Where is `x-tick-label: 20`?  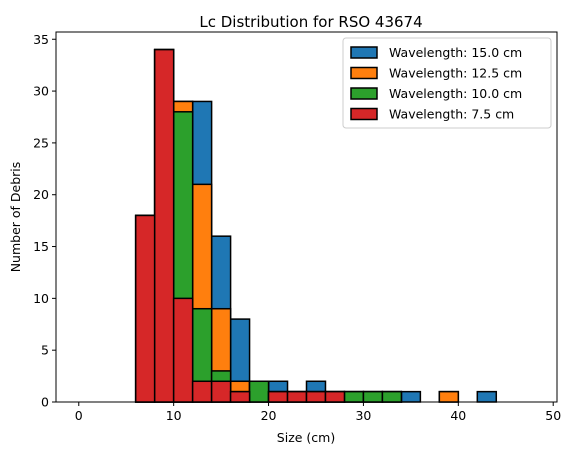
x-tick-label: 20 is located at coordinates (269, 415).